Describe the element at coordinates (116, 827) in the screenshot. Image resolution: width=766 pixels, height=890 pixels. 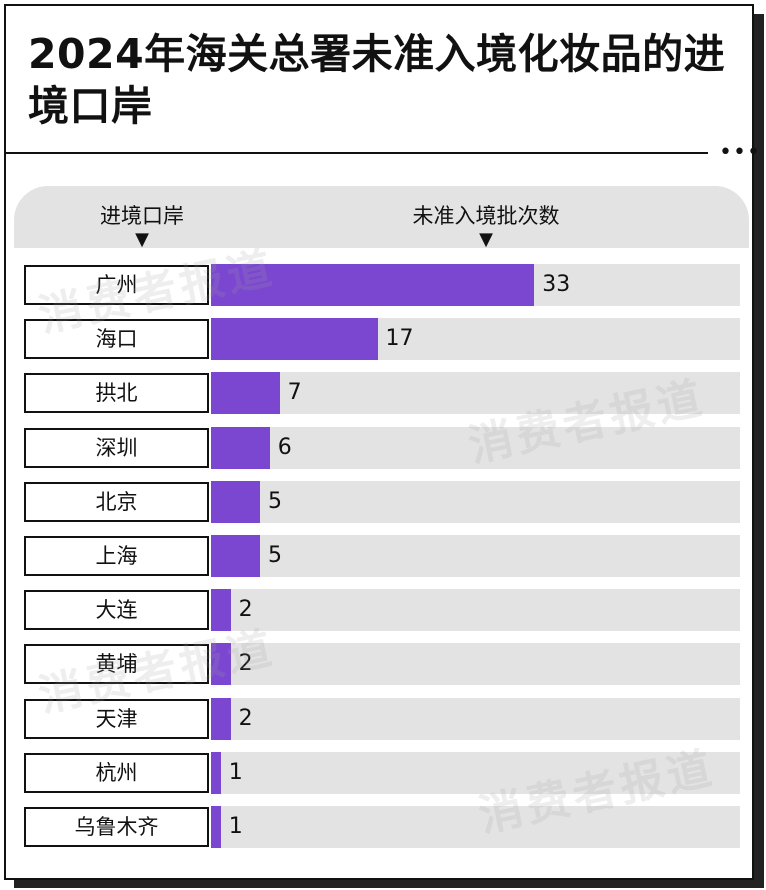
I see `category-label: 乌鲁木齐` at that location.